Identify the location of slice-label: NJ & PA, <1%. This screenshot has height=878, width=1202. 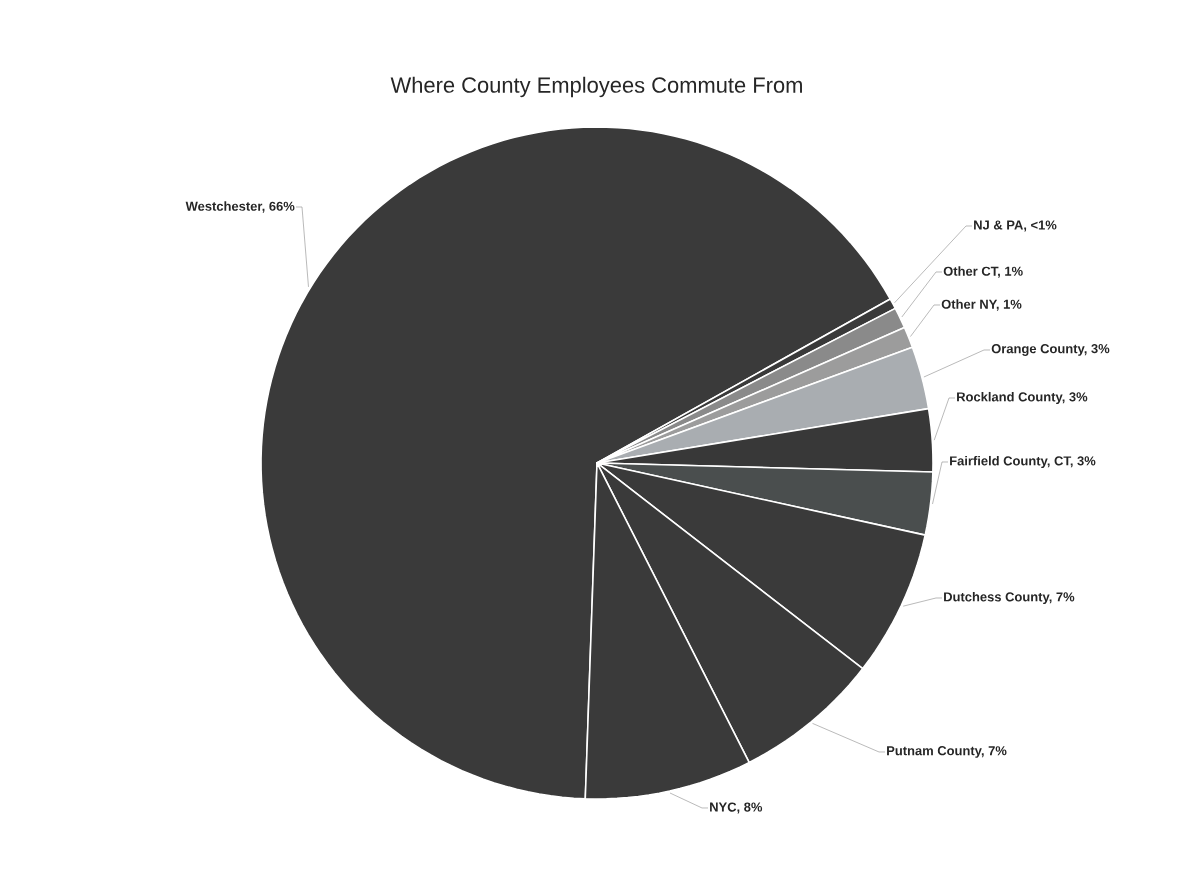
(1015, 226).